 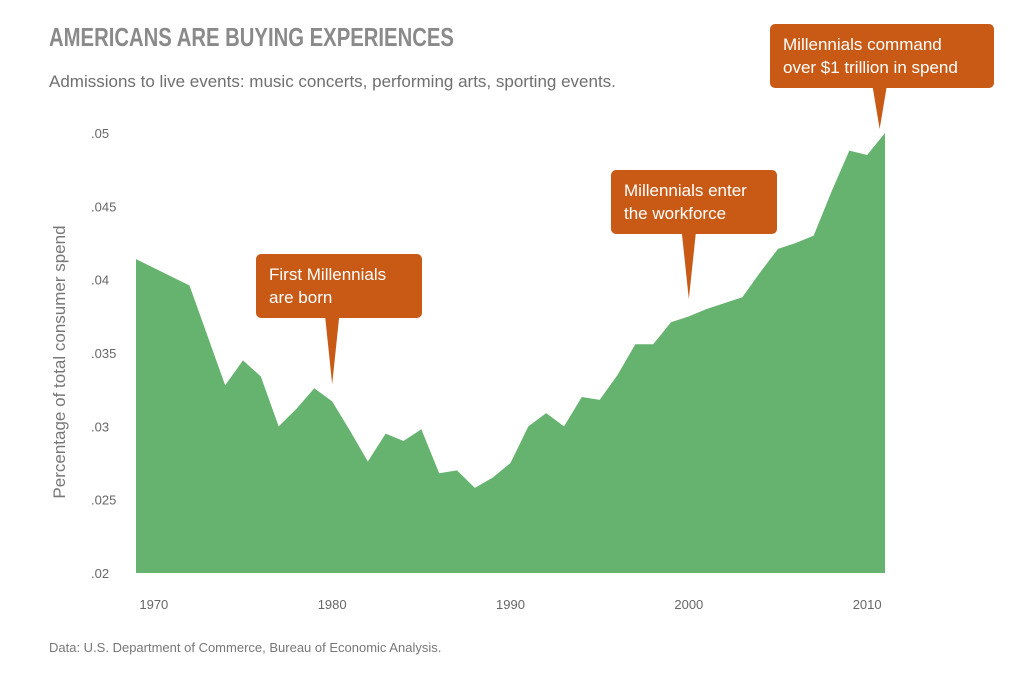 I want to click on y-tick-label: .03, so click(x=100, y=426).